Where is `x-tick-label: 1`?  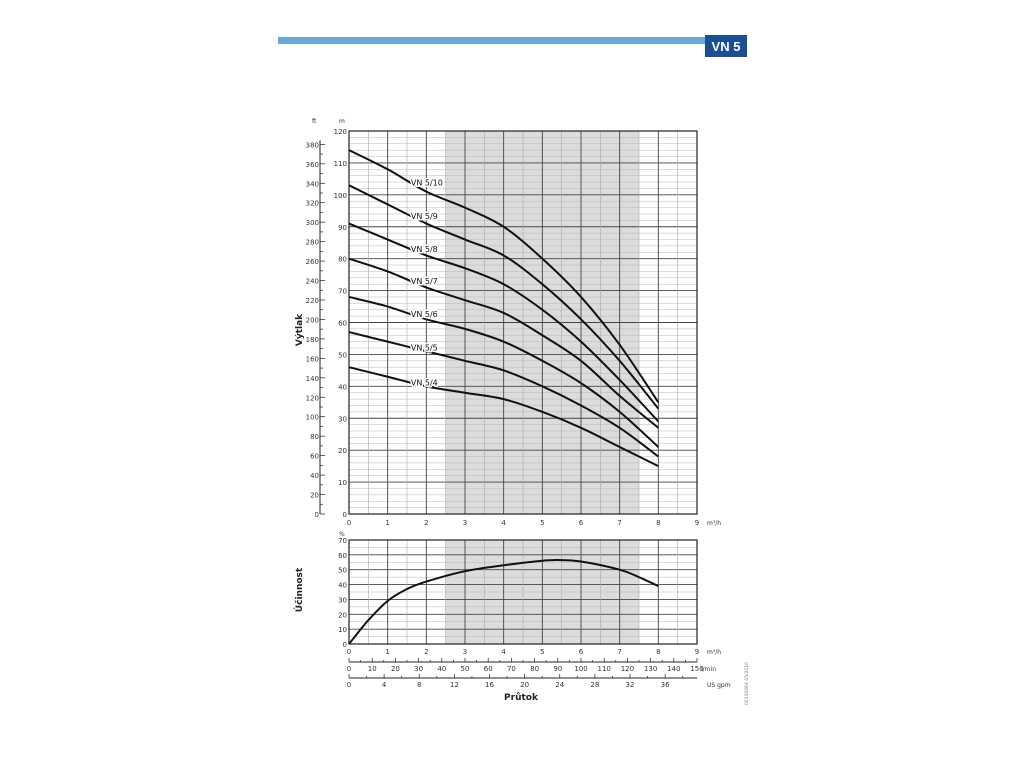
x-tick-label: 1 is located at coordinates (387, 523).